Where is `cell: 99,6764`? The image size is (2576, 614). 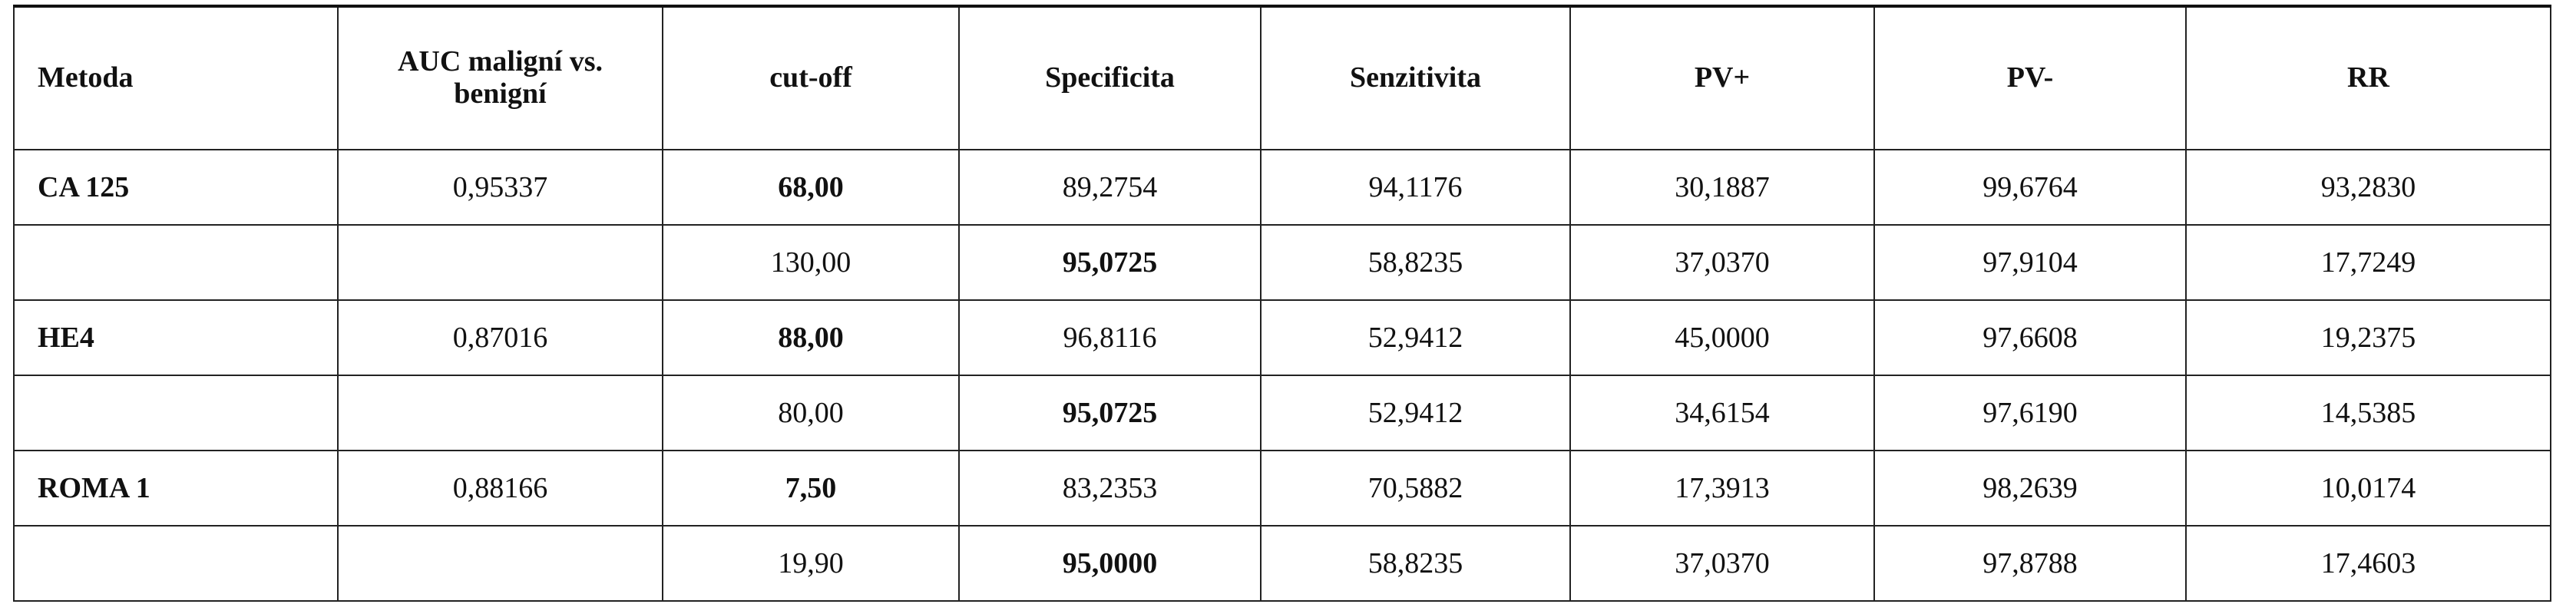
cell: 99,6764 is located at coordinates (2030, 187).